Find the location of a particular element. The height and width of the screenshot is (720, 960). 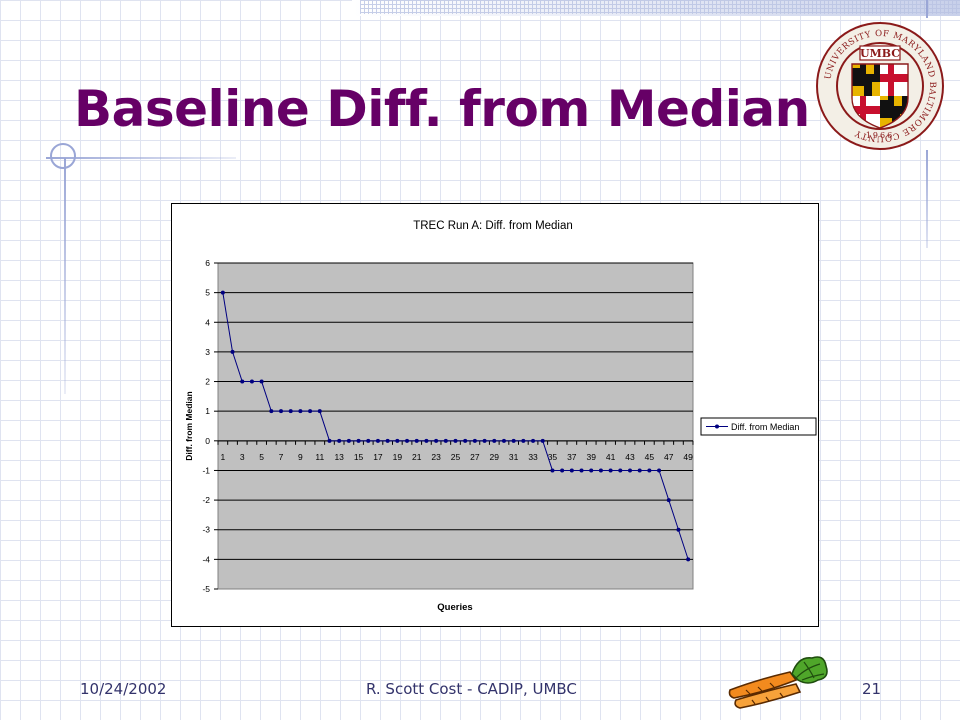

legend-box is located at coordinates (758, 426).